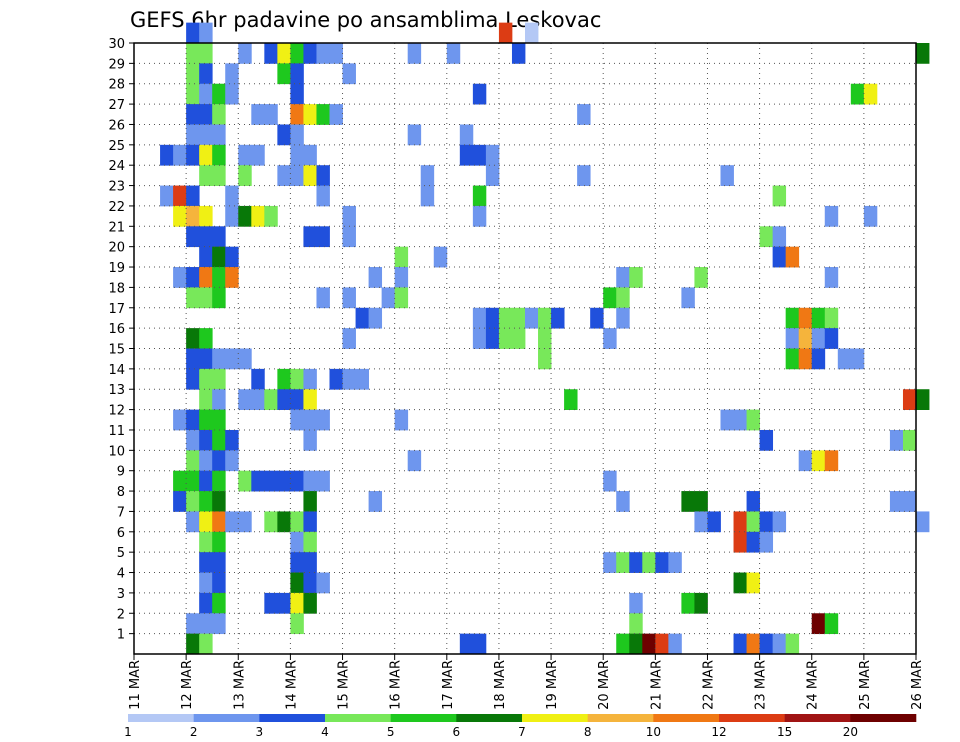  I want to click on x-tick-label: 13 MAR, so click(239, 685).